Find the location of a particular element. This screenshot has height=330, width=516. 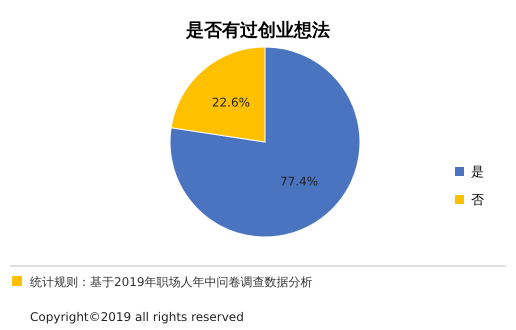

data-label: 22.6% is located at coordinates (231, 102).